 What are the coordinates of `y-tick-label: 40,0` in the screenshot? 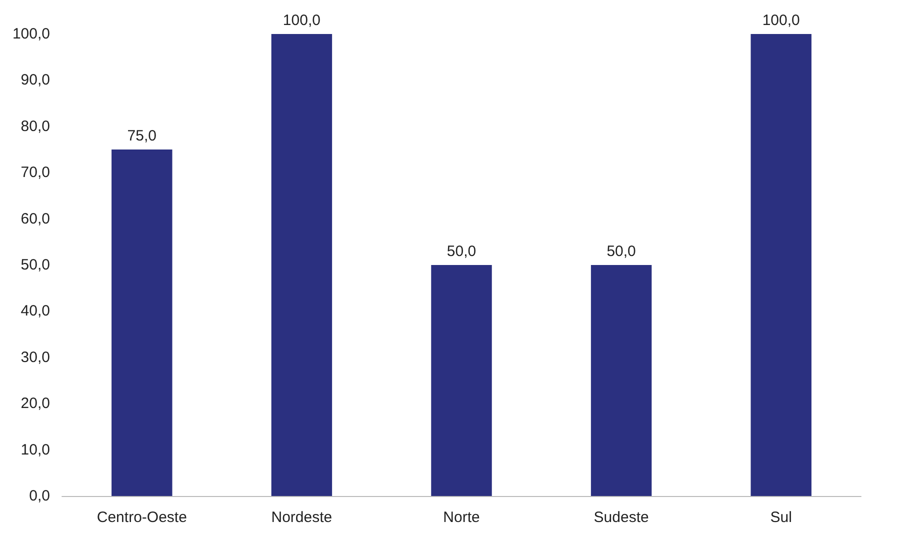 It's located at (35, 311).